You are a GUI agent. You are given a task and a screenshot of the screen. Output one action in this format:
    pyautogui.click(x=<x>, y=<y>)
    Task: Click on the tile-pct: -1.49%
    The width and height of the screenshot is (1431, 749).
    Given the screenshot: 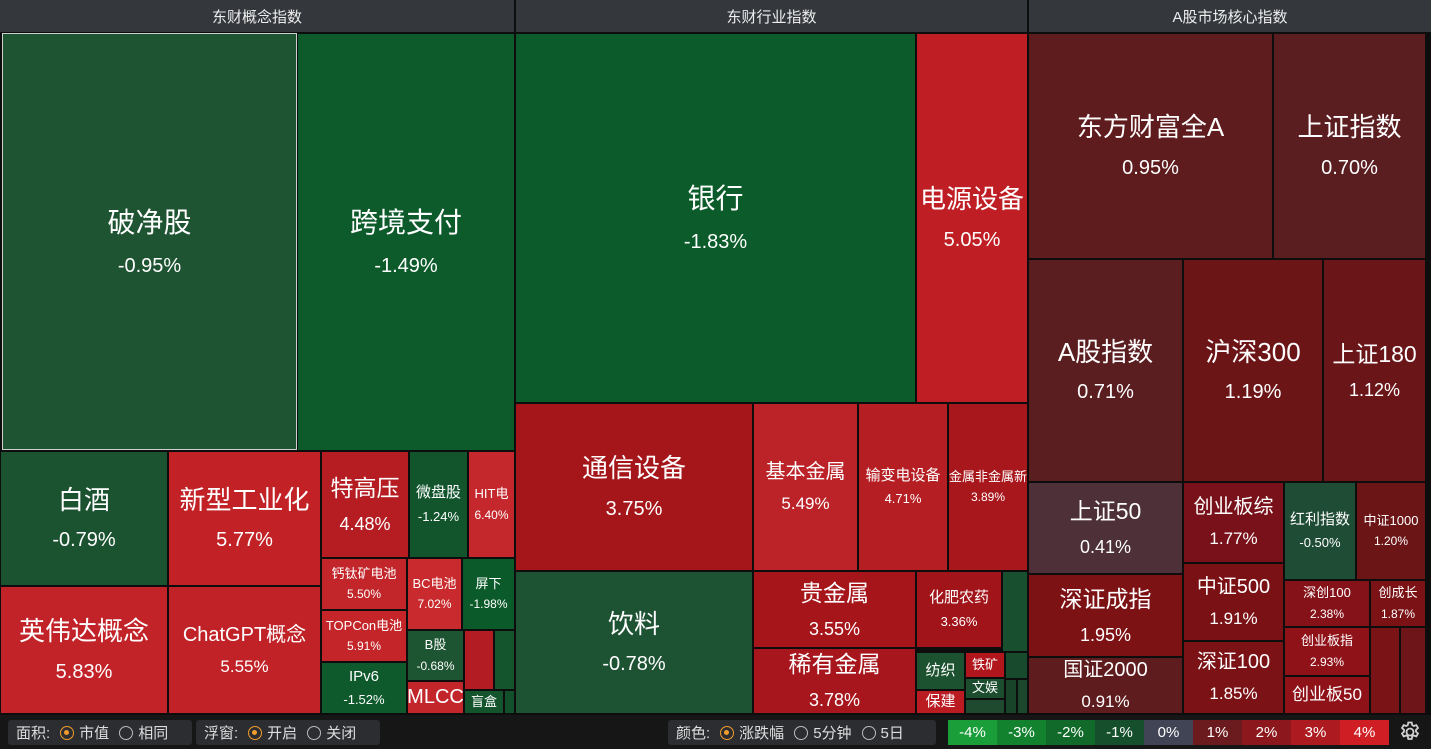 What is the action you would take?
    pyautogui.click(x=406, y=266)
    